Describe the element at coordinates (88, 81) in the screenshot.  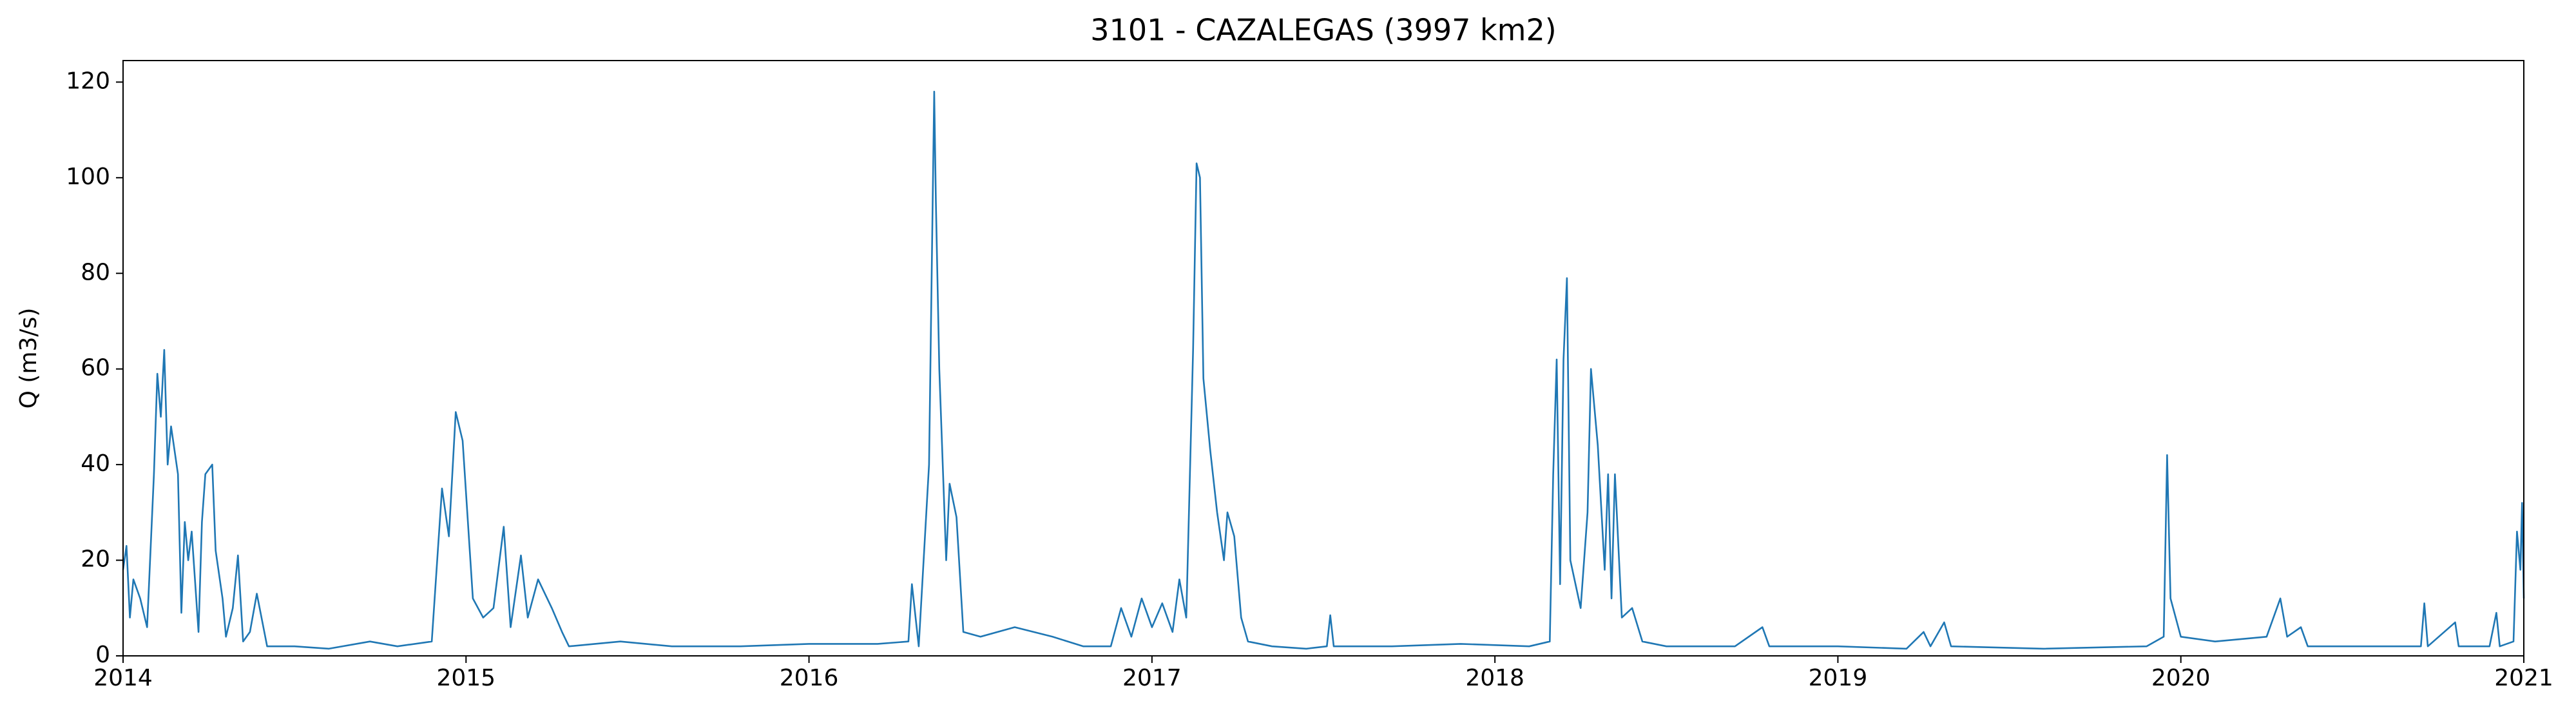
I see `y-tick-label: 120` at that location.